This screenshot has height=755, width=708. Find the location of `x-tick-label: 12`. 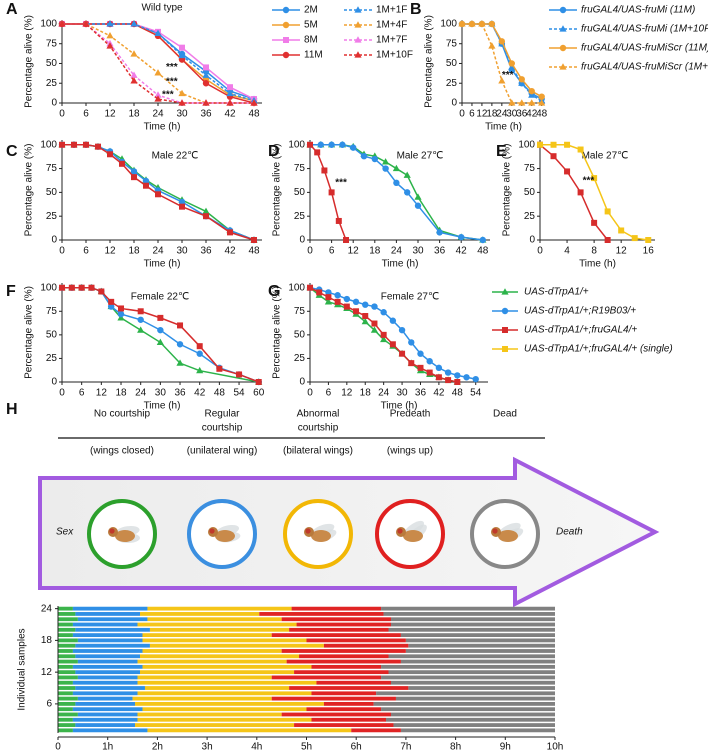

x-tick-label: 12 is located at coordinates (110, 114).